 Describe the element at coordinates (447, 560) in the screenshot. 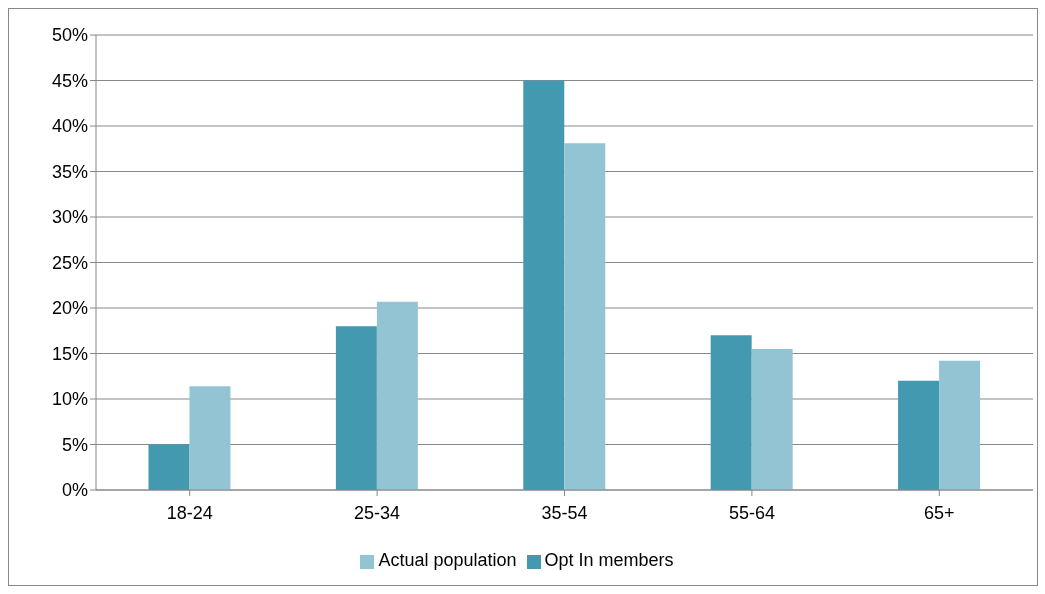

I see `legend-label: Actual population` at that location.